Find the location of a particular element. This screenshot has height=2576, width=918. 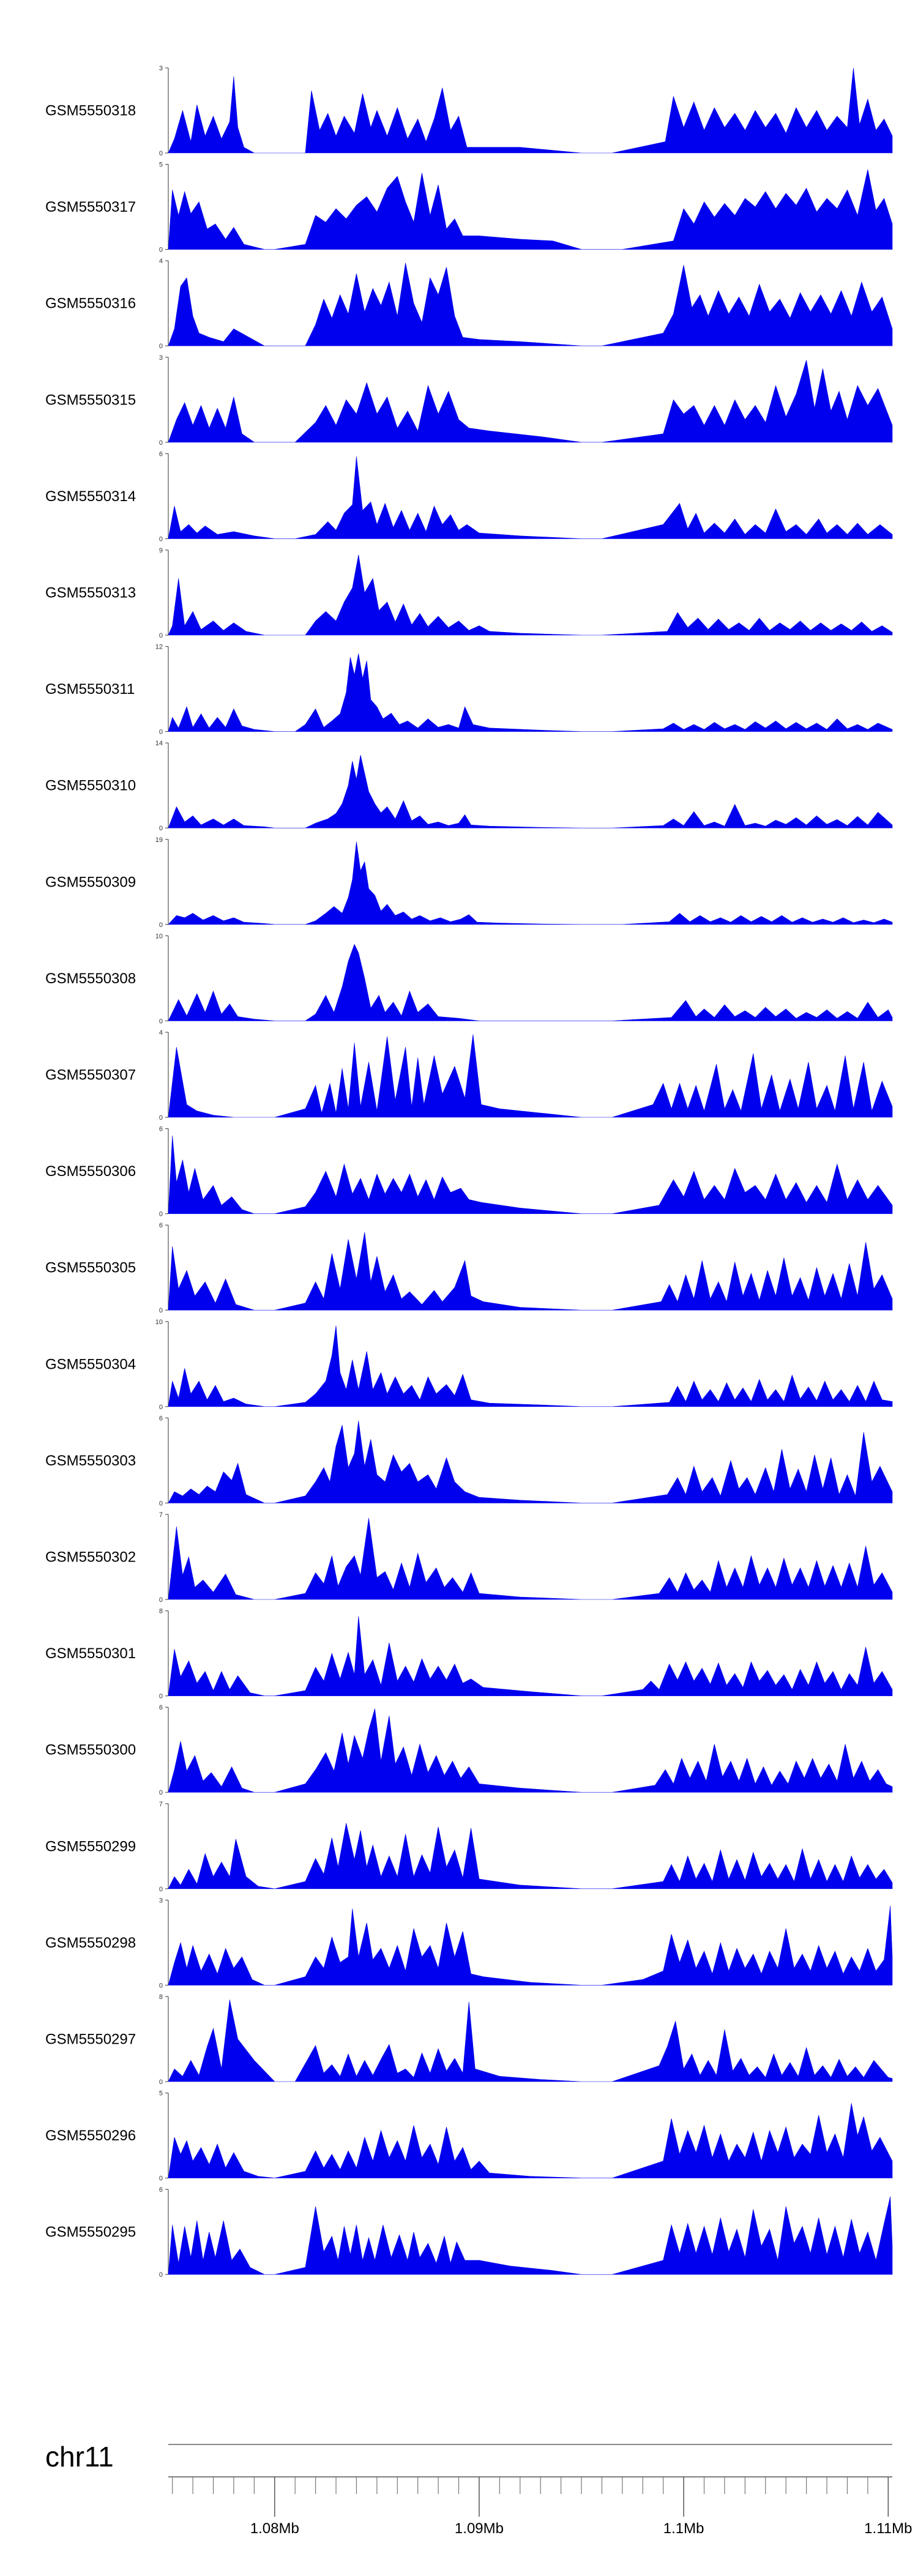

track-GSM5550314: GSM5550314 6 0 is located at coordinates (469, 496).